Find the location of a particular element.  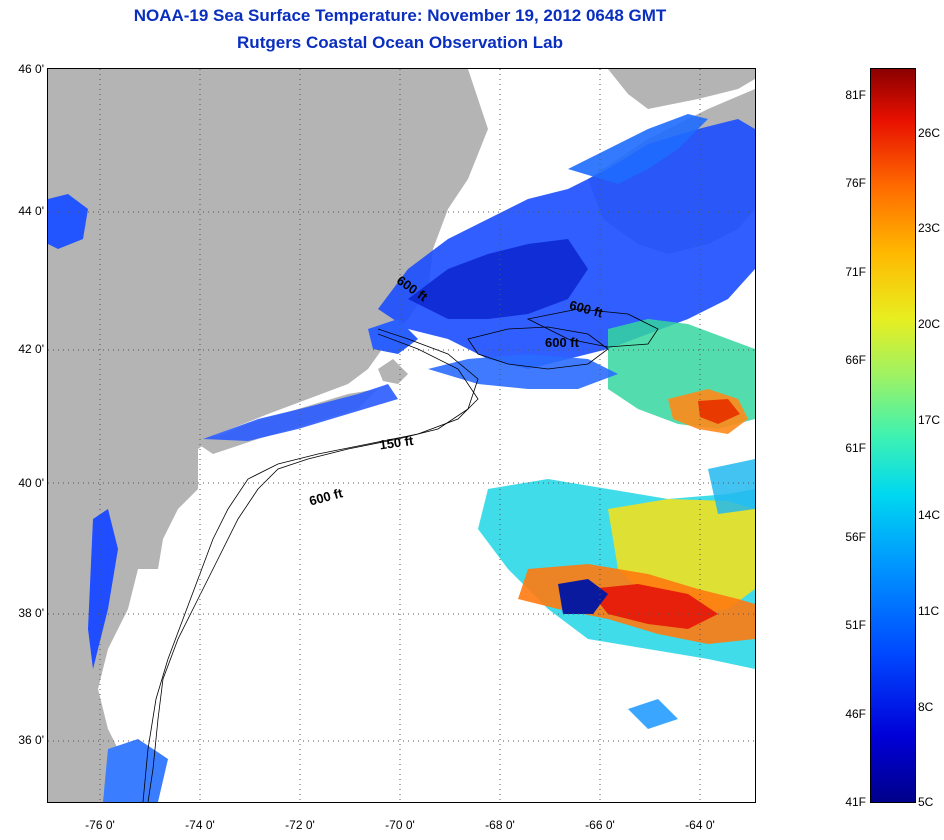

sst-cape-cod-blue is located at coordinates (393, 336).